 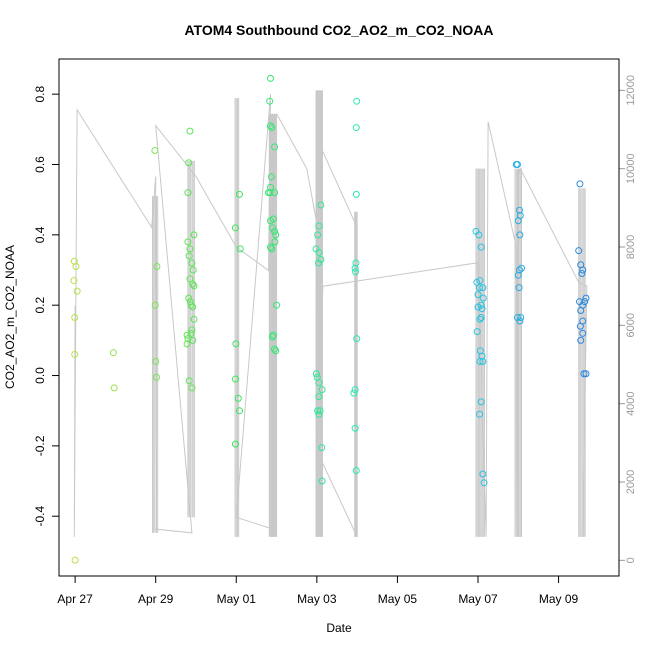 What do you see at coordinates (631, 90) in the screenshot?
I see `y2-tick-label-6: 12000` at bounding box center [631, 90].